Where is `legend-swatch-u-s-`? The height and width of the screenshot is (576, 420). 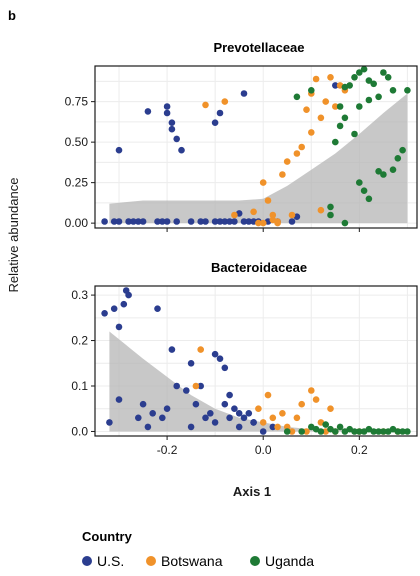
legend-swatch-u-s- is located at coordinates (87, 561).